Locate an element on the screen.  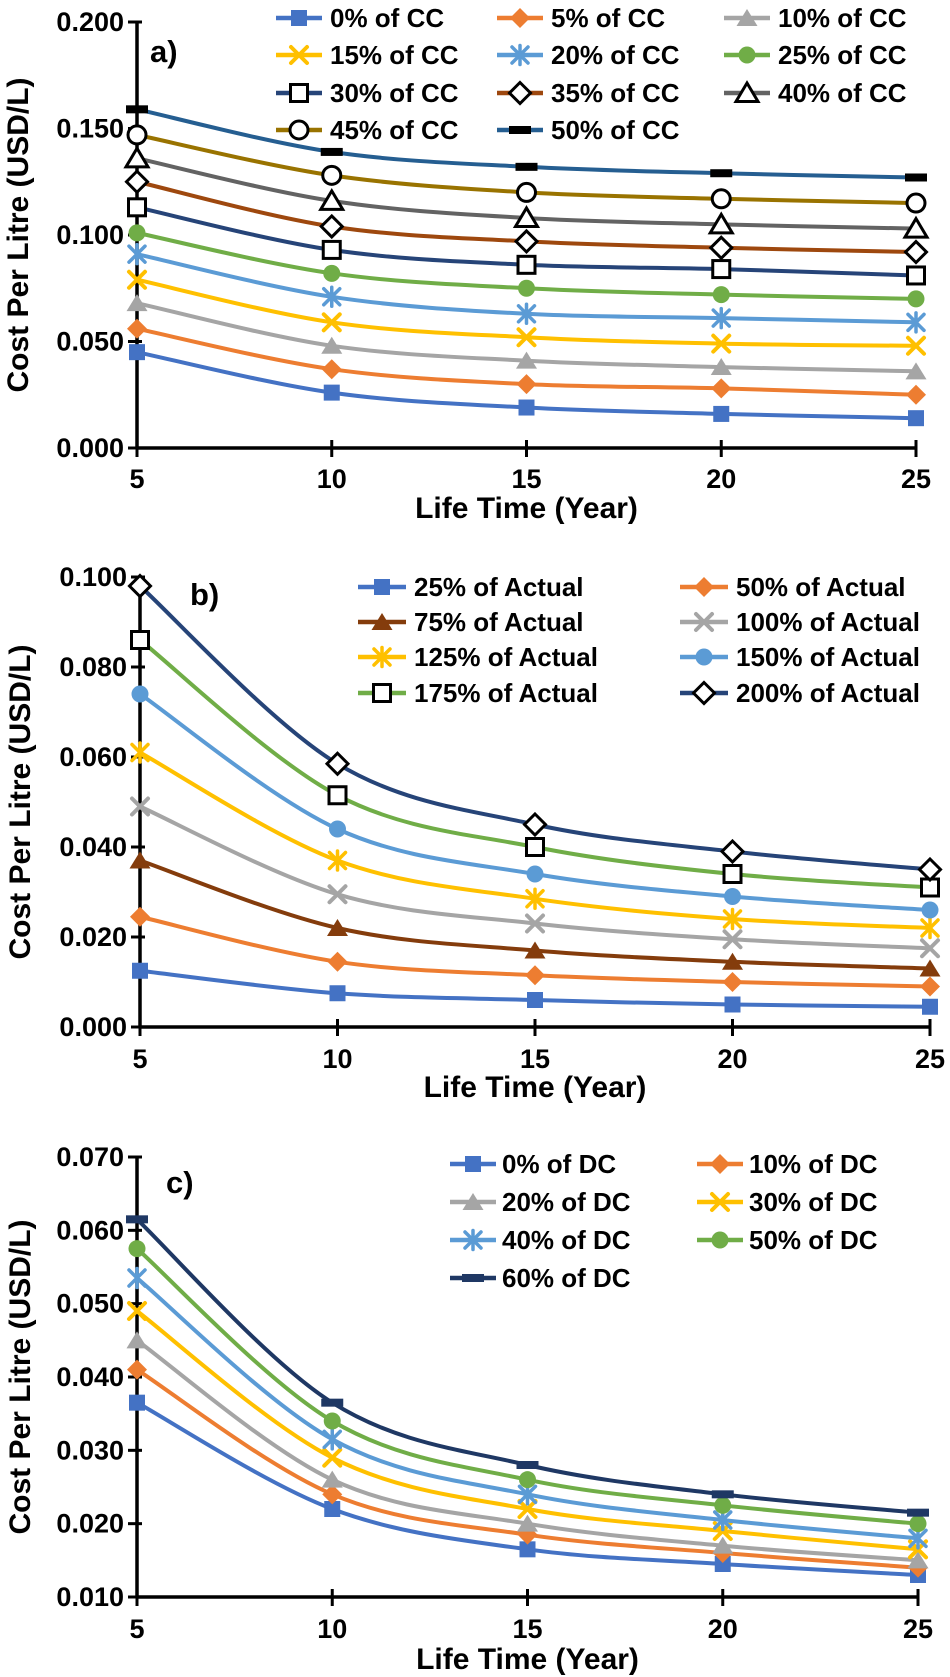
legend-item: 40% of CC is located at coordinates (815, 93).